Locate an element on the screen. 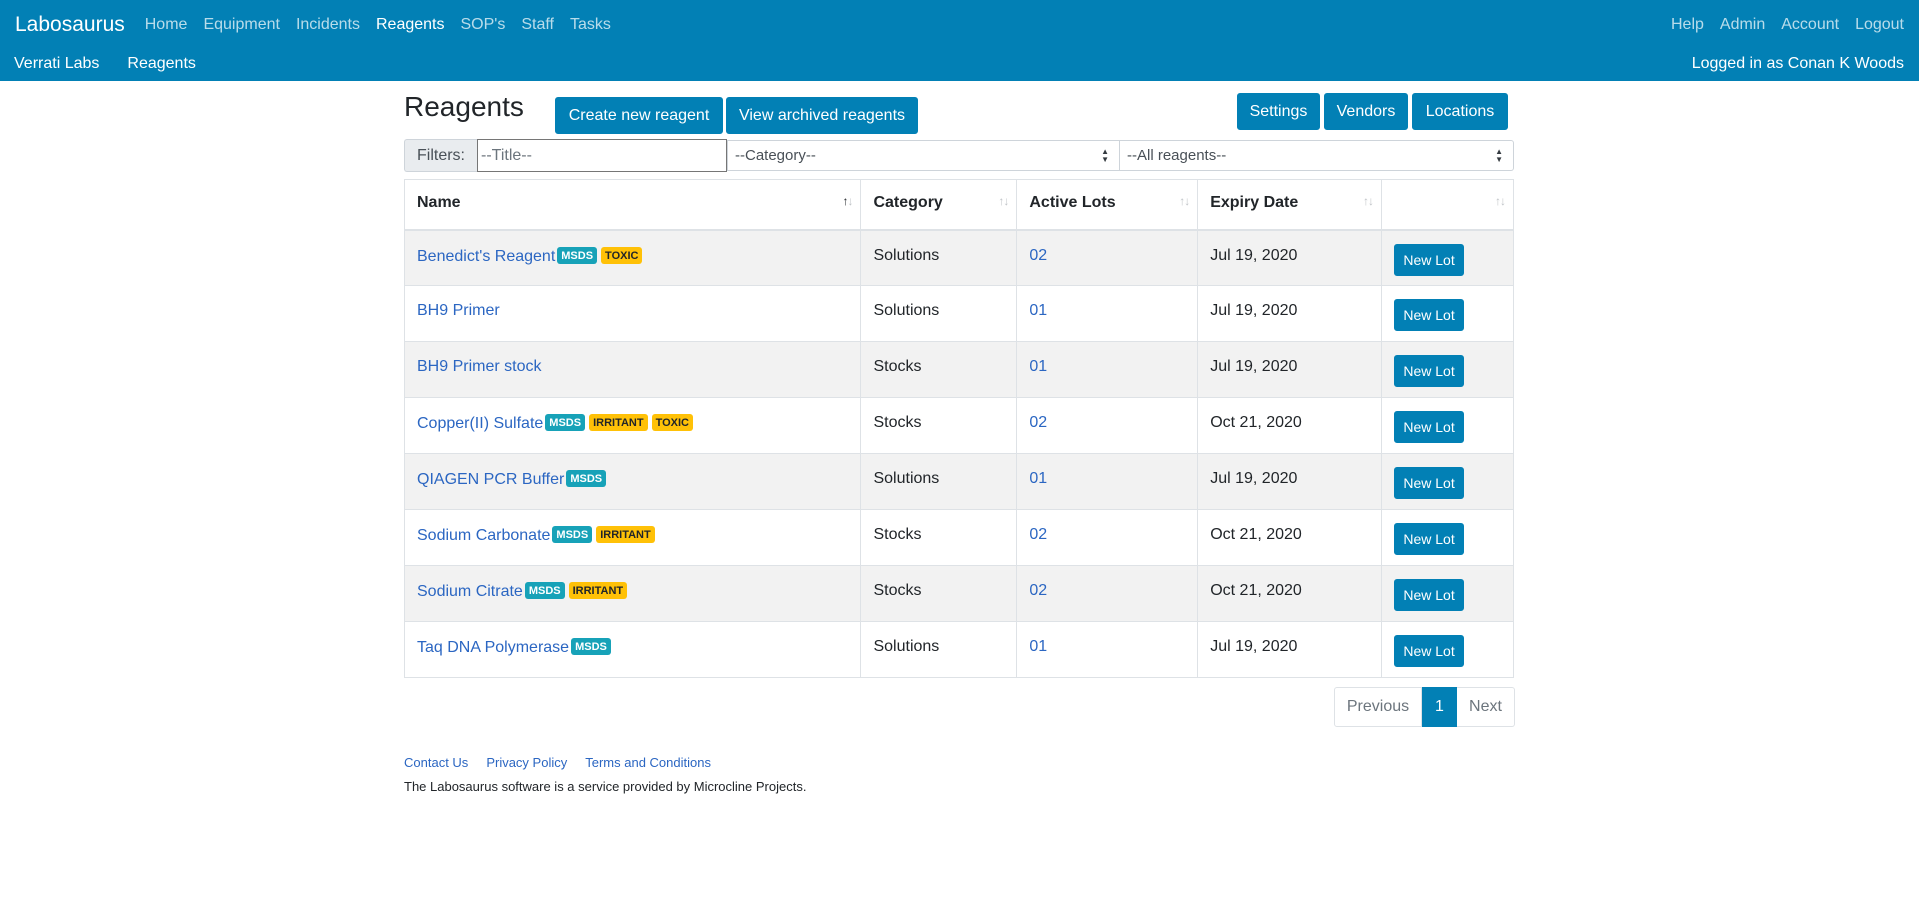 This screenshot has width=1919, height=923. cell-active-lots: 02 is located at coordinates (1107, 425).